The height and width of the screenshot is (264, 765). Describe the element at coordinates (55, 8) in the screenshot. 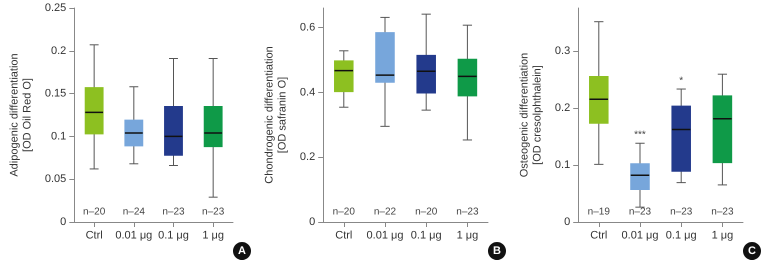

I see `y-tick-label: 0.25` at that location.